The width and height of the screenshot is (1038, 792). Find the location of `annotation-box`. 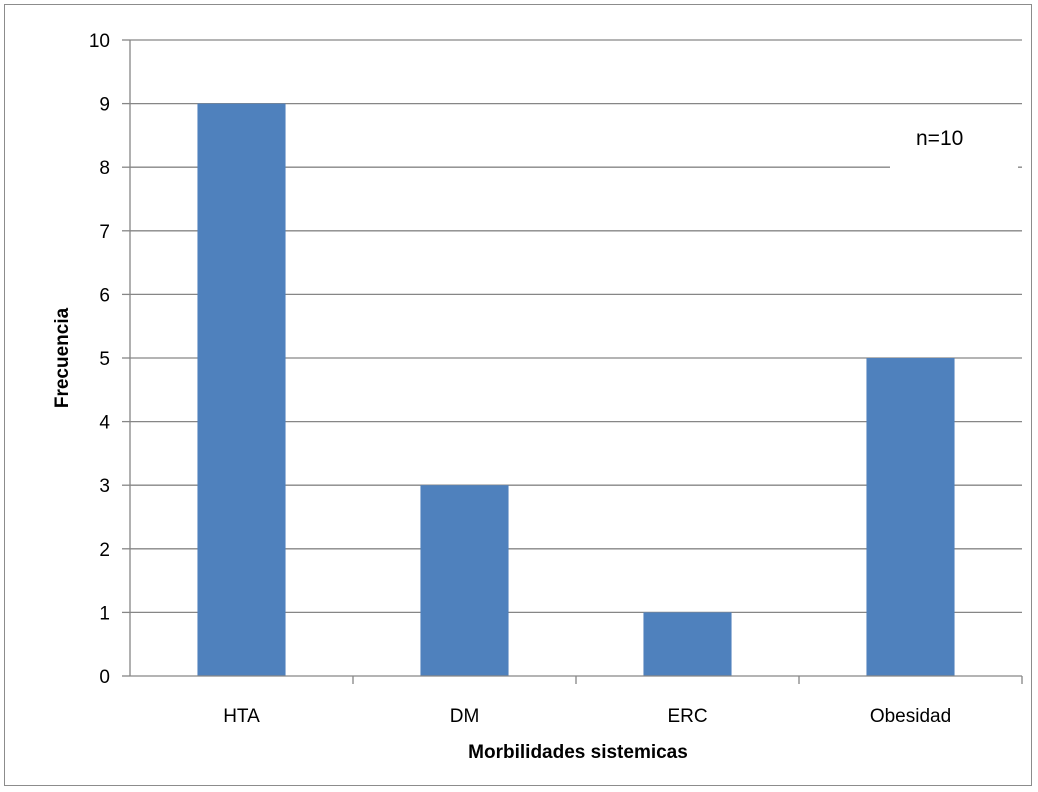

annotation-box is located at coordinates (954, 140).